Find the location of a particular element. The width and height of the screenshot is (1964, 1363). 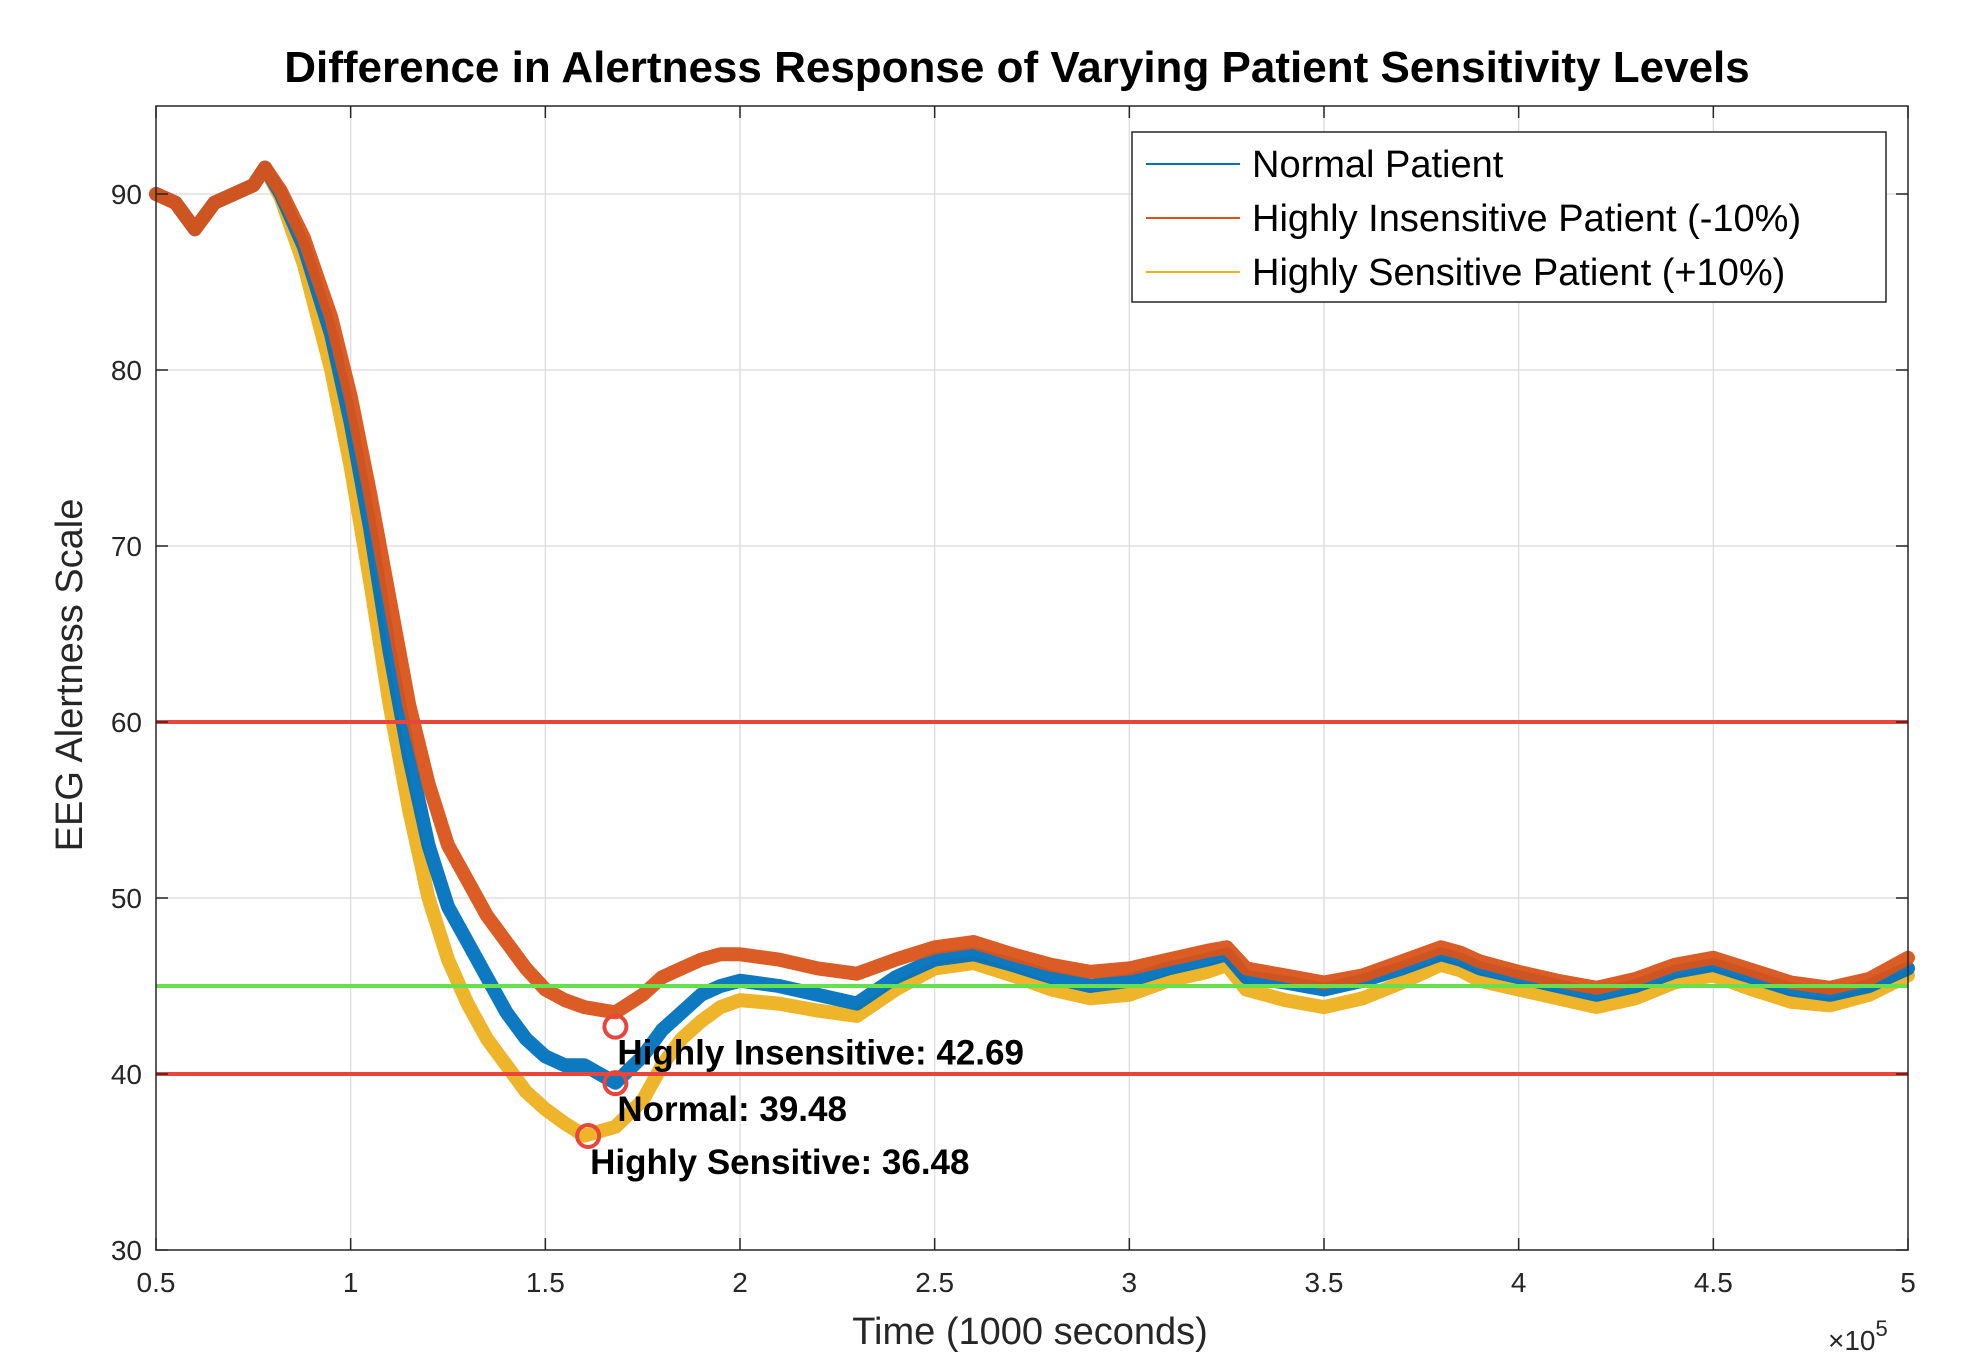

annotation-label: Highly Insensitive: 42.69 is located at coordinates (820, 1053).